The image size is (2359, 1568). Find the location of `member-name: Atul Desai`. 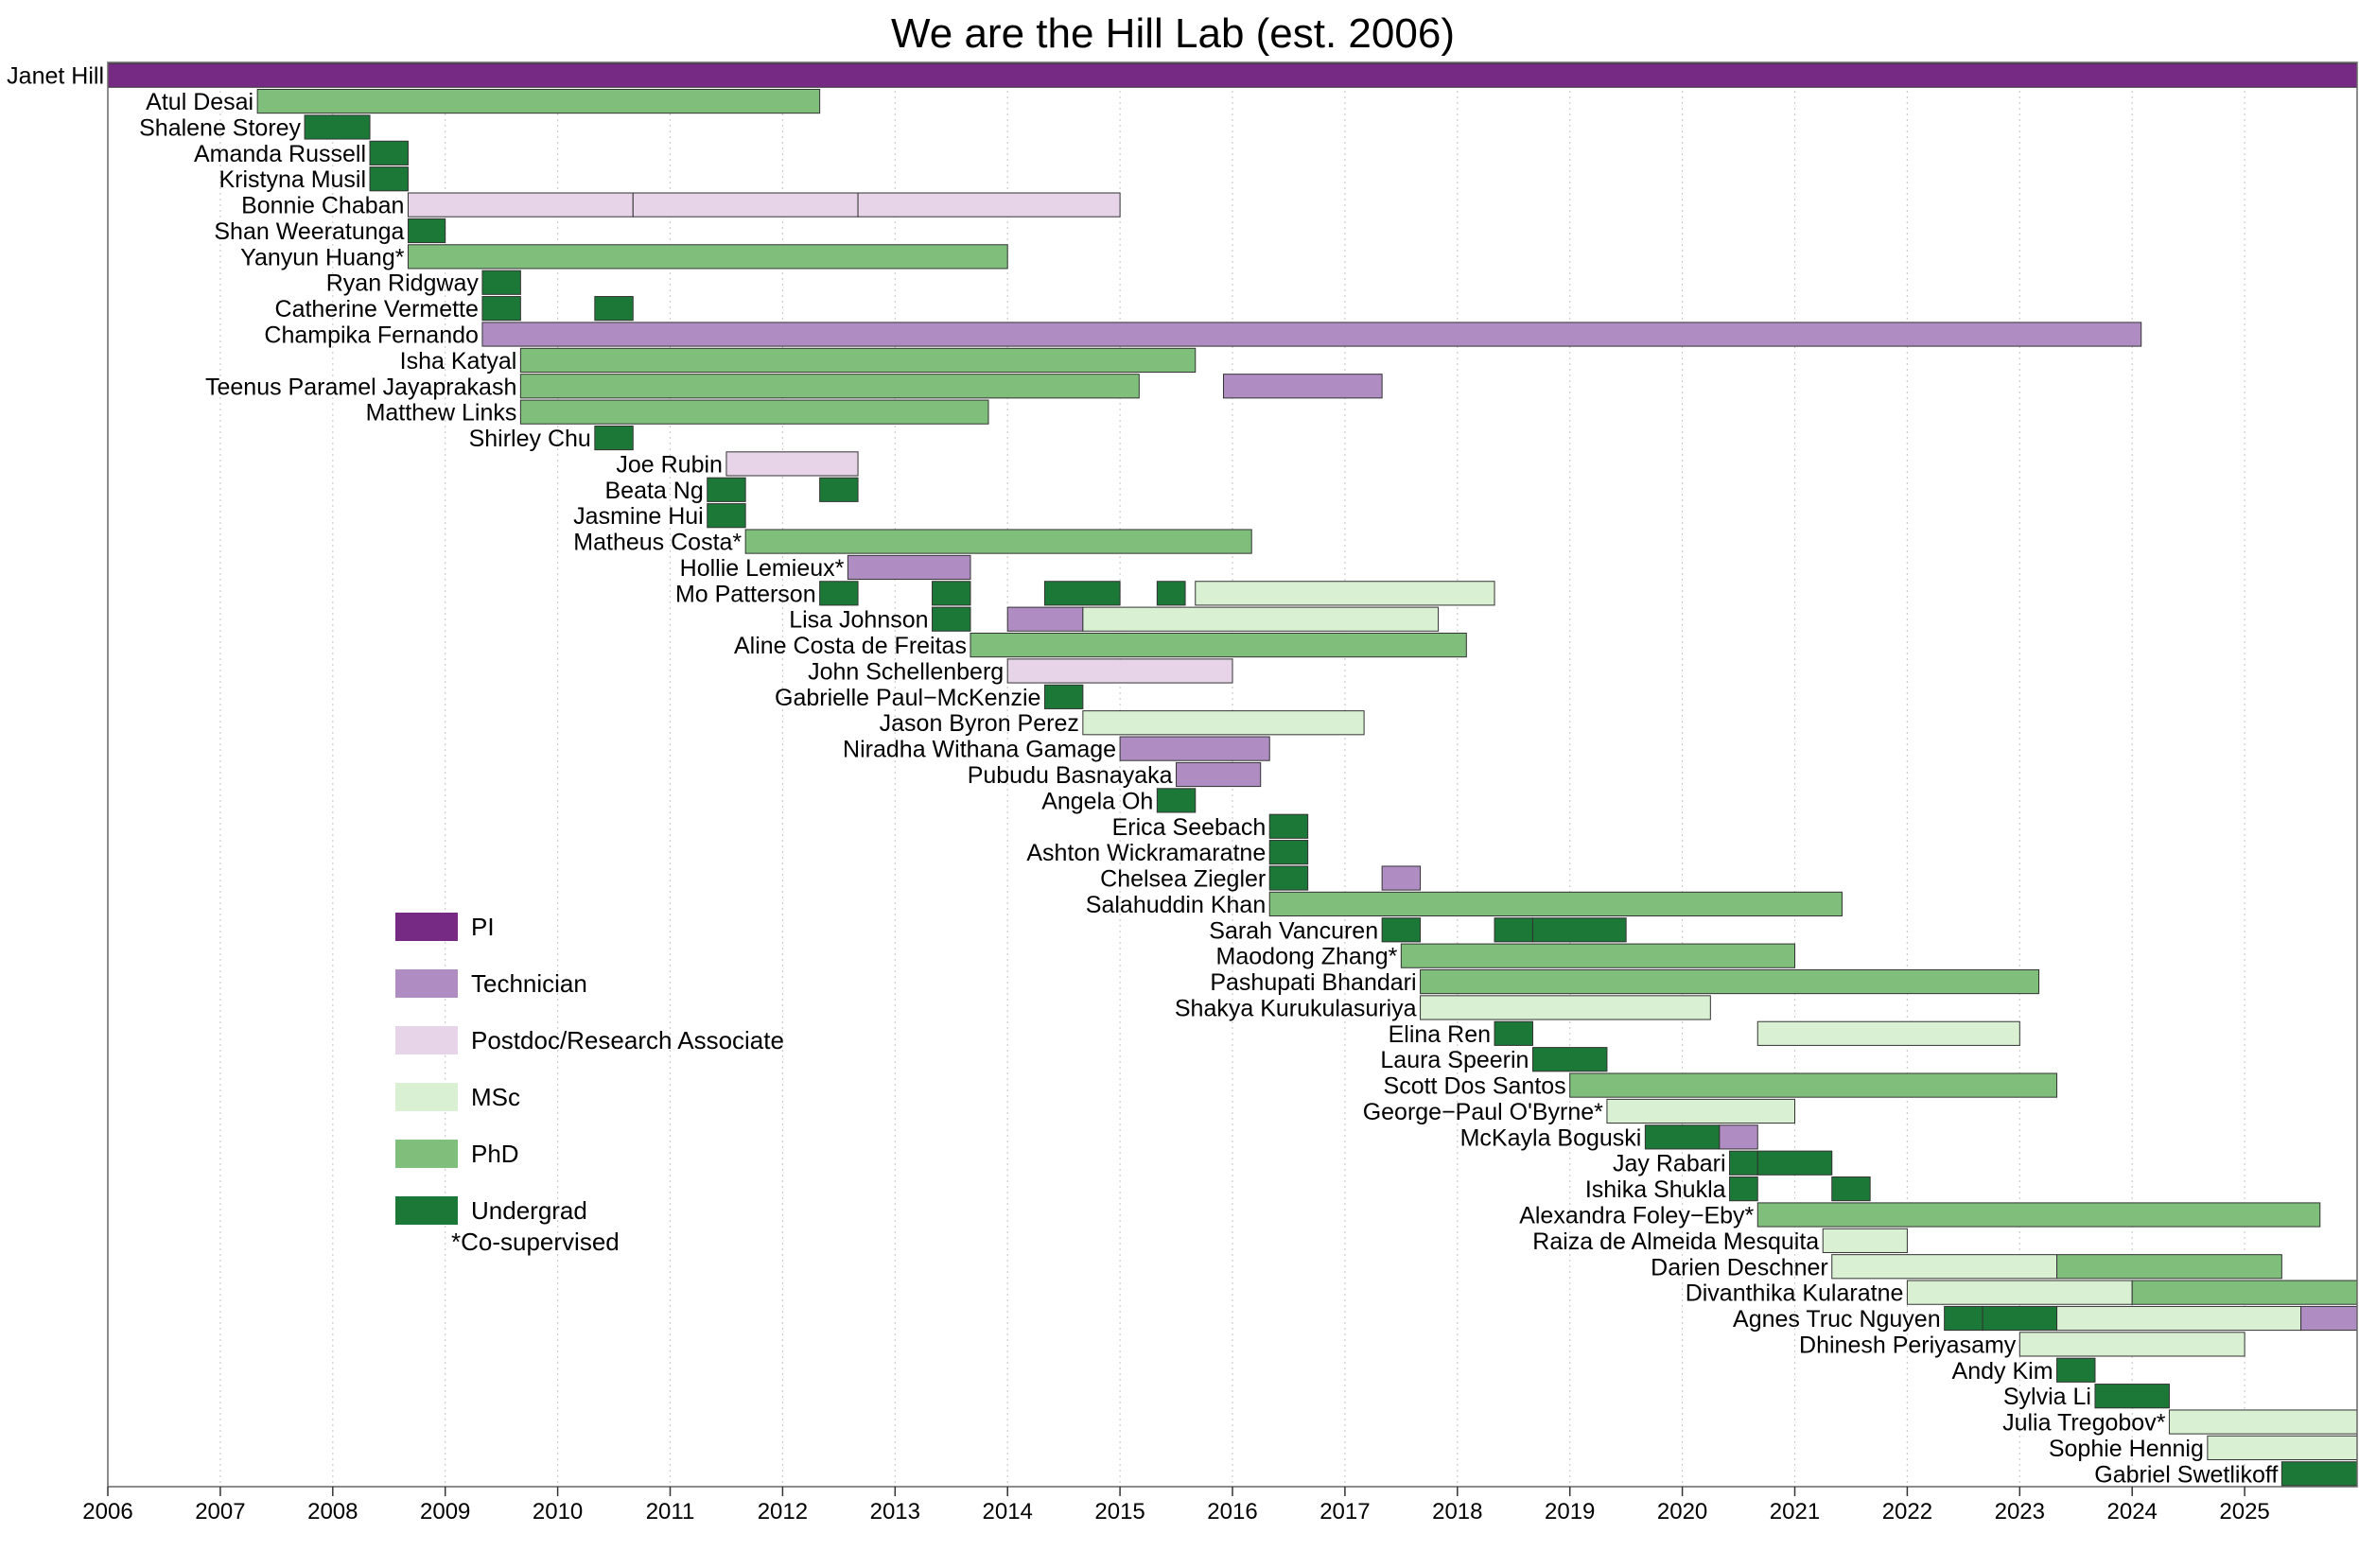

member-name: Atul Desai is located at coordinates (200, 102).